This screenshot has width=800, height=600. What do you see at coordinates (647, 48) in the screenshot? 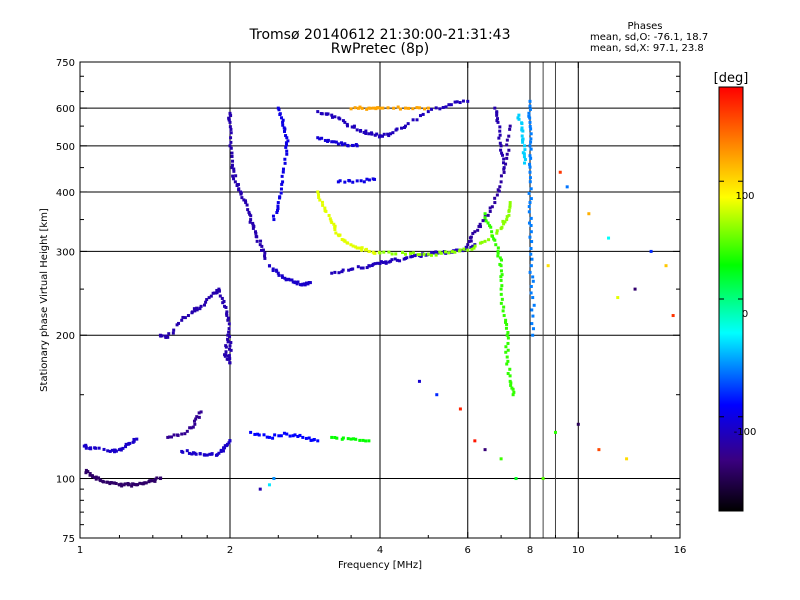
I see `stats-line-x: mean, sd,X: 97.1, 23.8` at bounding box center [647, 48].